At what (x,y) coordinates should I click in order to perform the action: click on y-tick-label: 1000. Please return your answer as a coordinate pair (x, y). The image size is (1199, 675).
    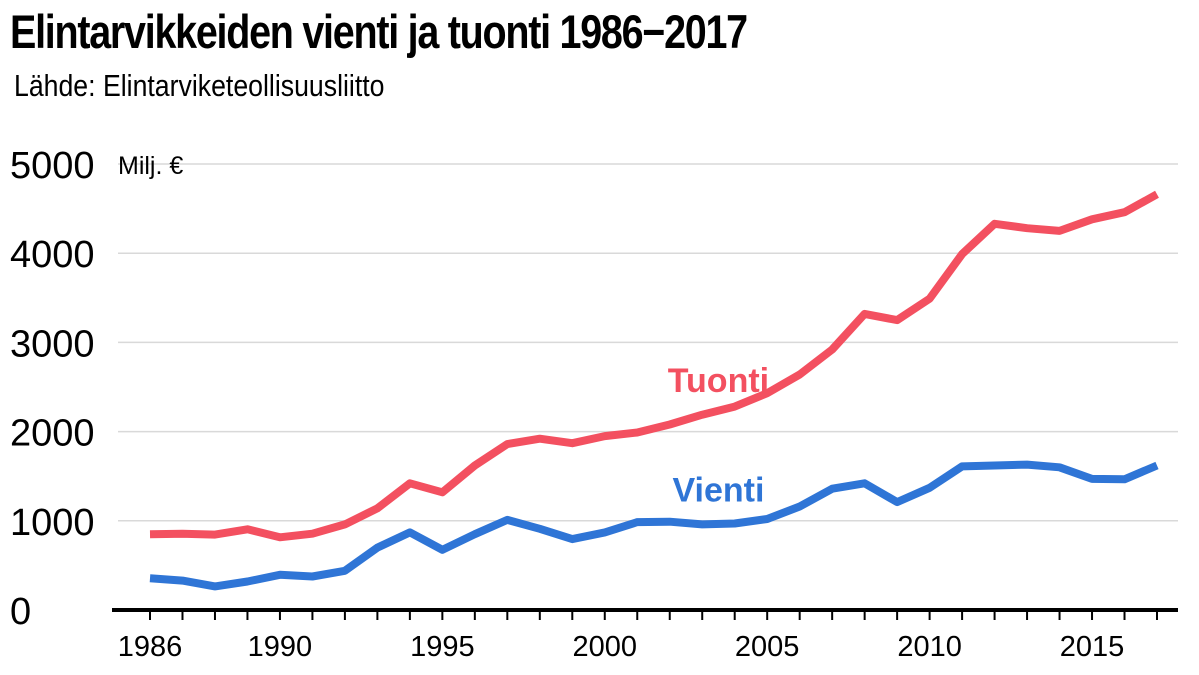
    Looking at the image, I should click on (52, 523).